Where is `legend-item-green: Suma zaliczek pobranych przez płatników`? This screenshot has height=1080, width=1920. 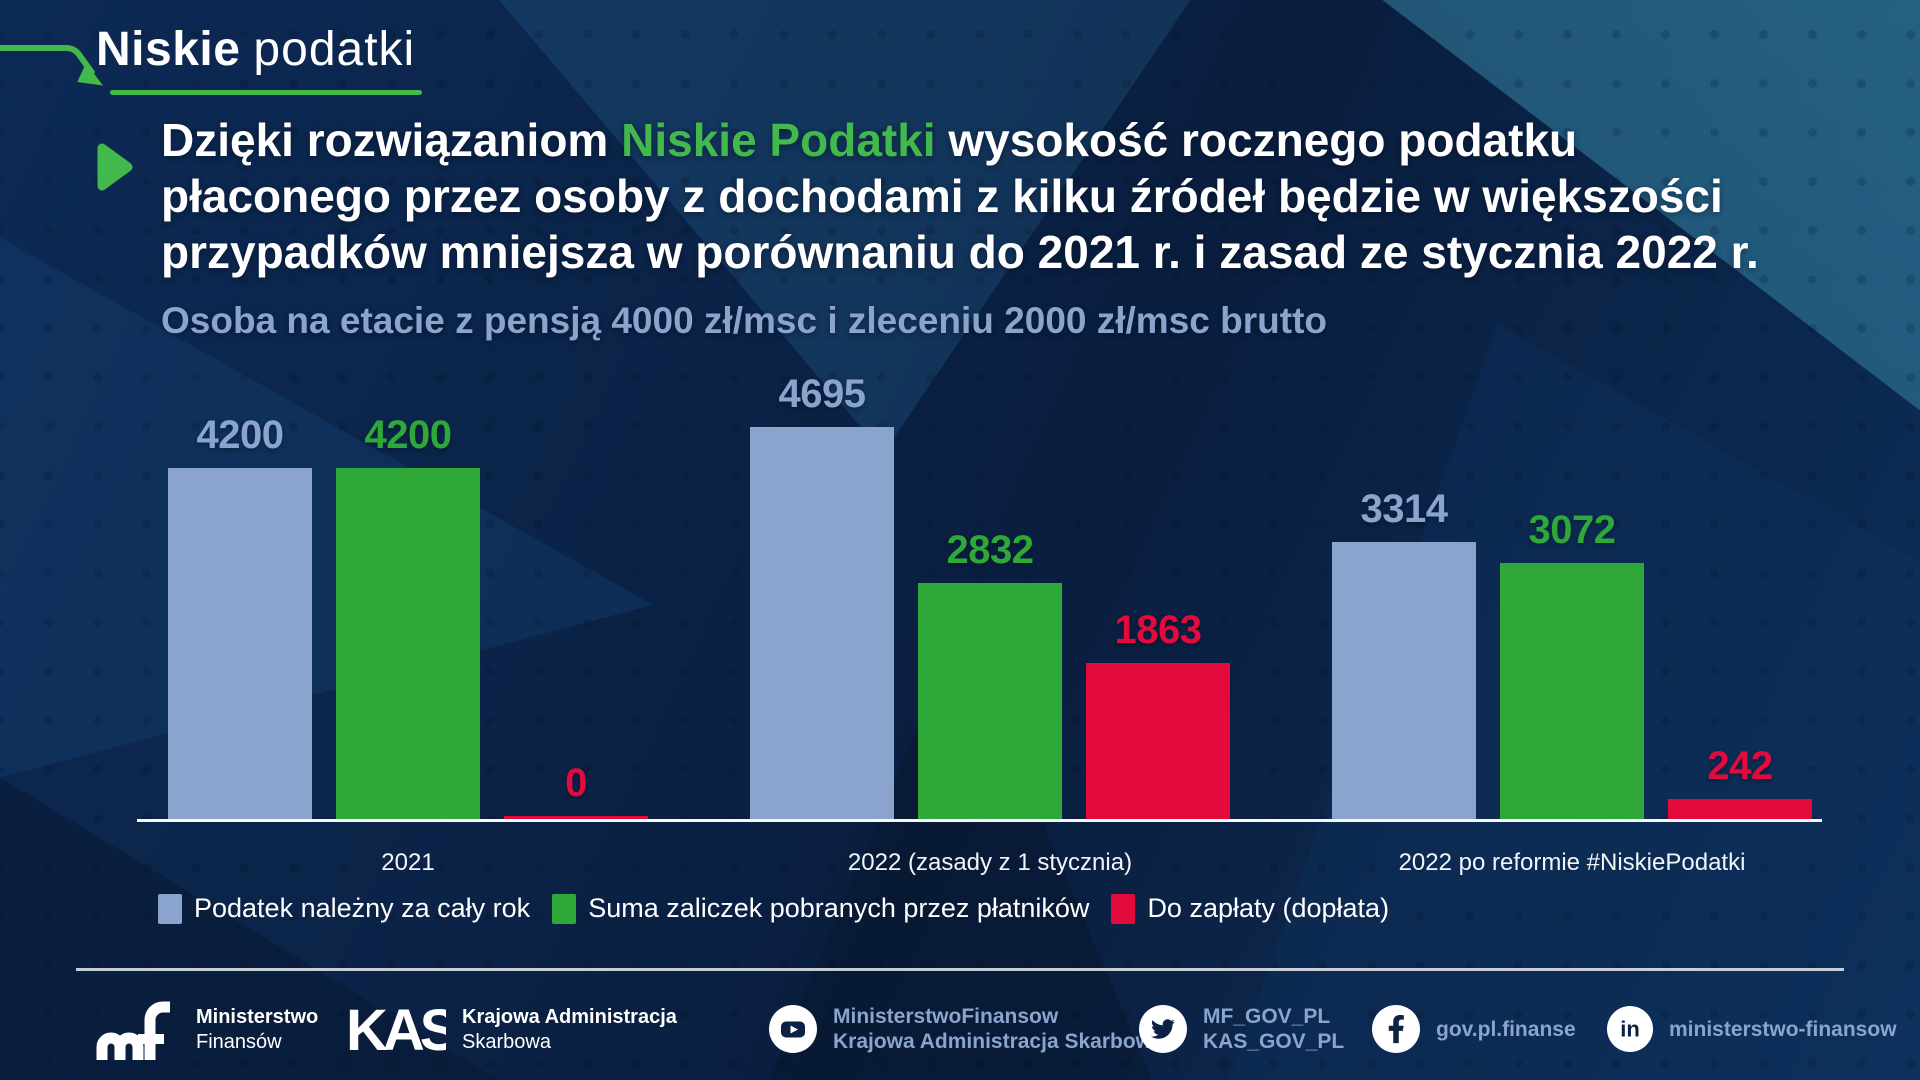 legend-item-green: Suma zaliczek pobranych przez płatników is located at coordinates (820, 908).